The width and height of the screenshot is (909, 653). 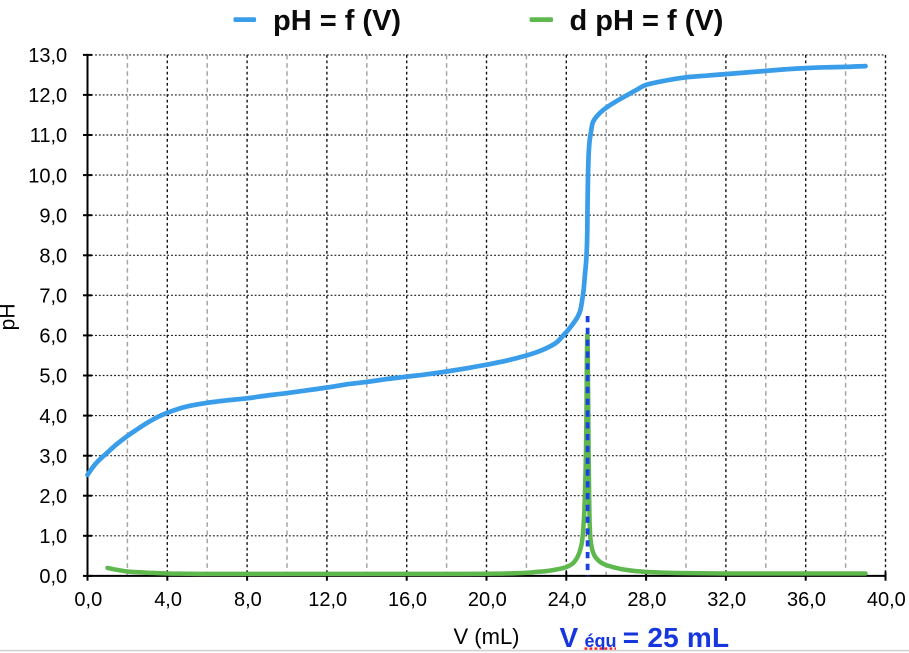 I want to click on svg-text: 7,0, so click(x=53, y=297).